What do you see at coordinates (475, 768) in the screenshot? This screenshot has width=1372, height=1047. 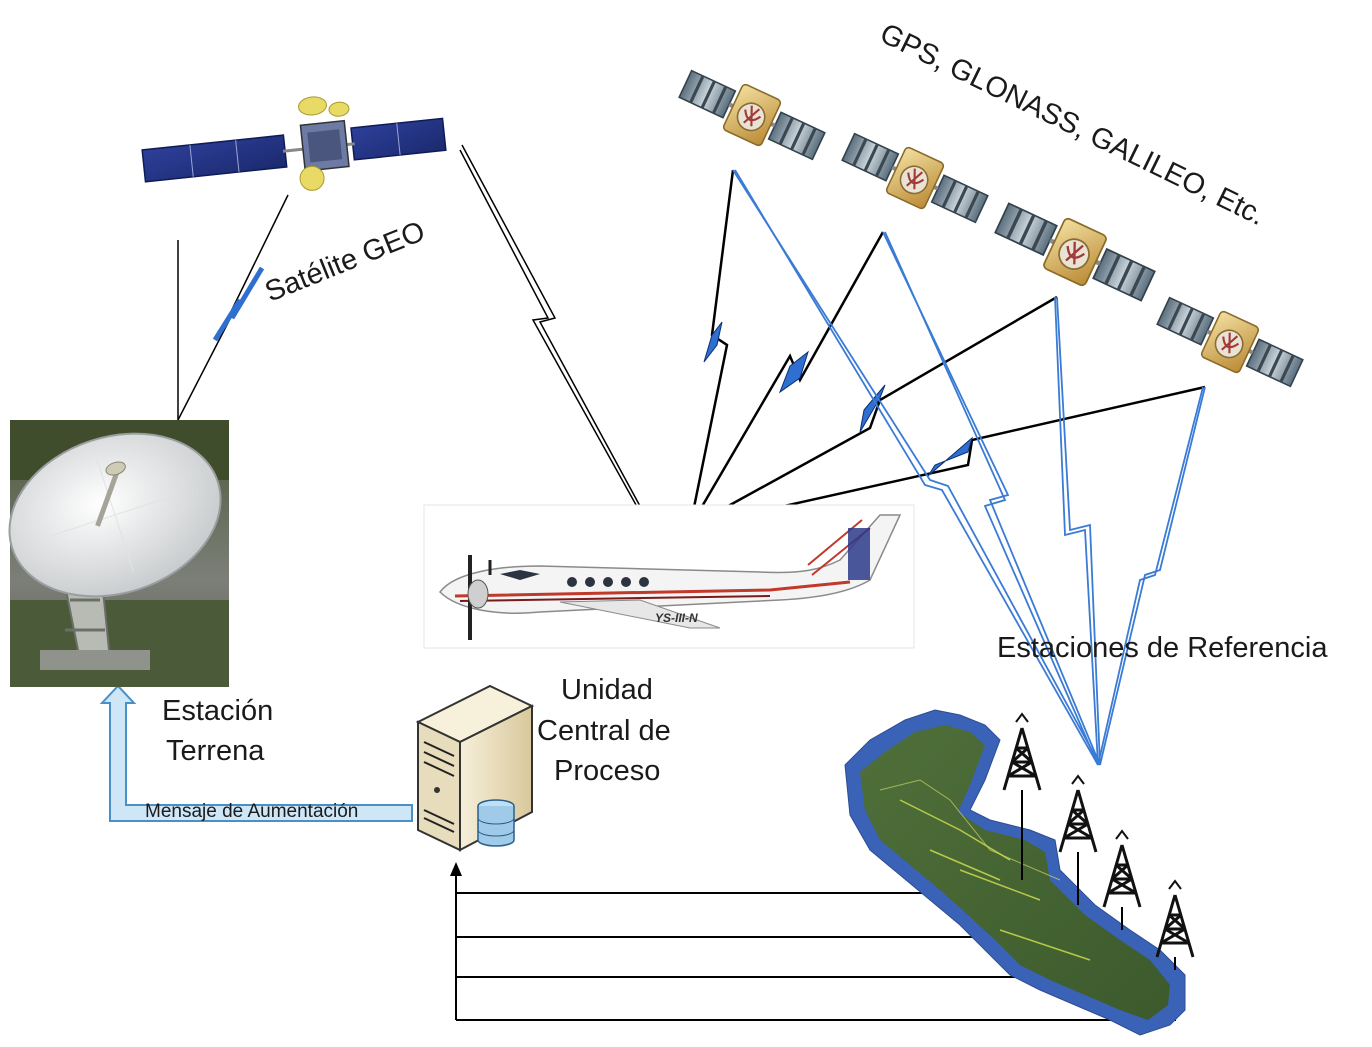 I see `server-database-icon` at bounding box center [475, 768].